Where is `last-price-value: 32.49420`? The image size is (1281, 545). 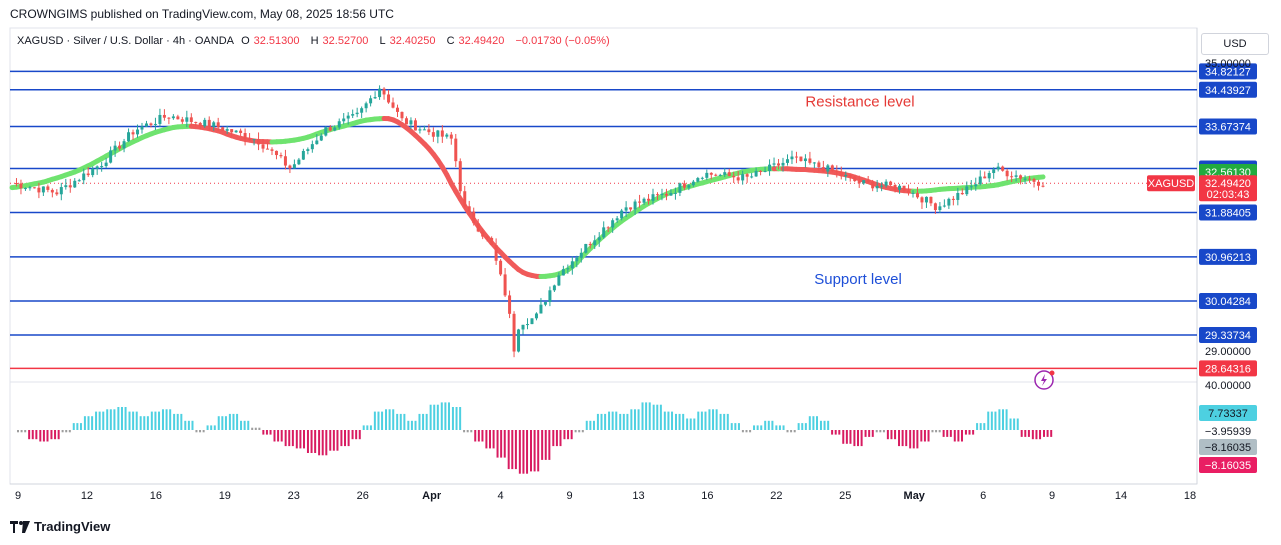
last-price-value: 32.49420 is located at coordinates (1228, 184).